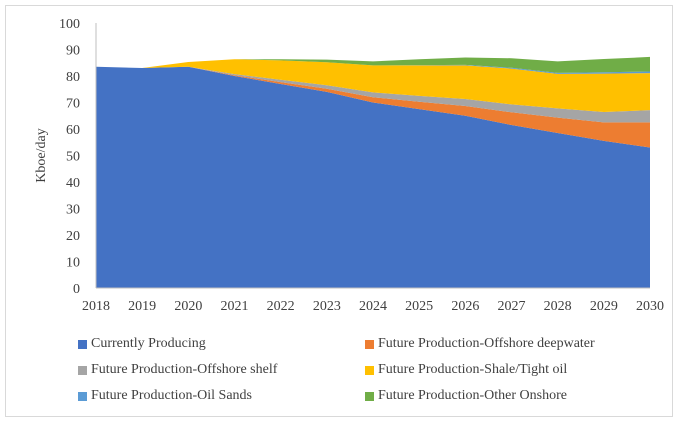 This screenshot has width=679, height=423. I want to click on legend-label: Future Production-Other Onshore, so click(472, 395).